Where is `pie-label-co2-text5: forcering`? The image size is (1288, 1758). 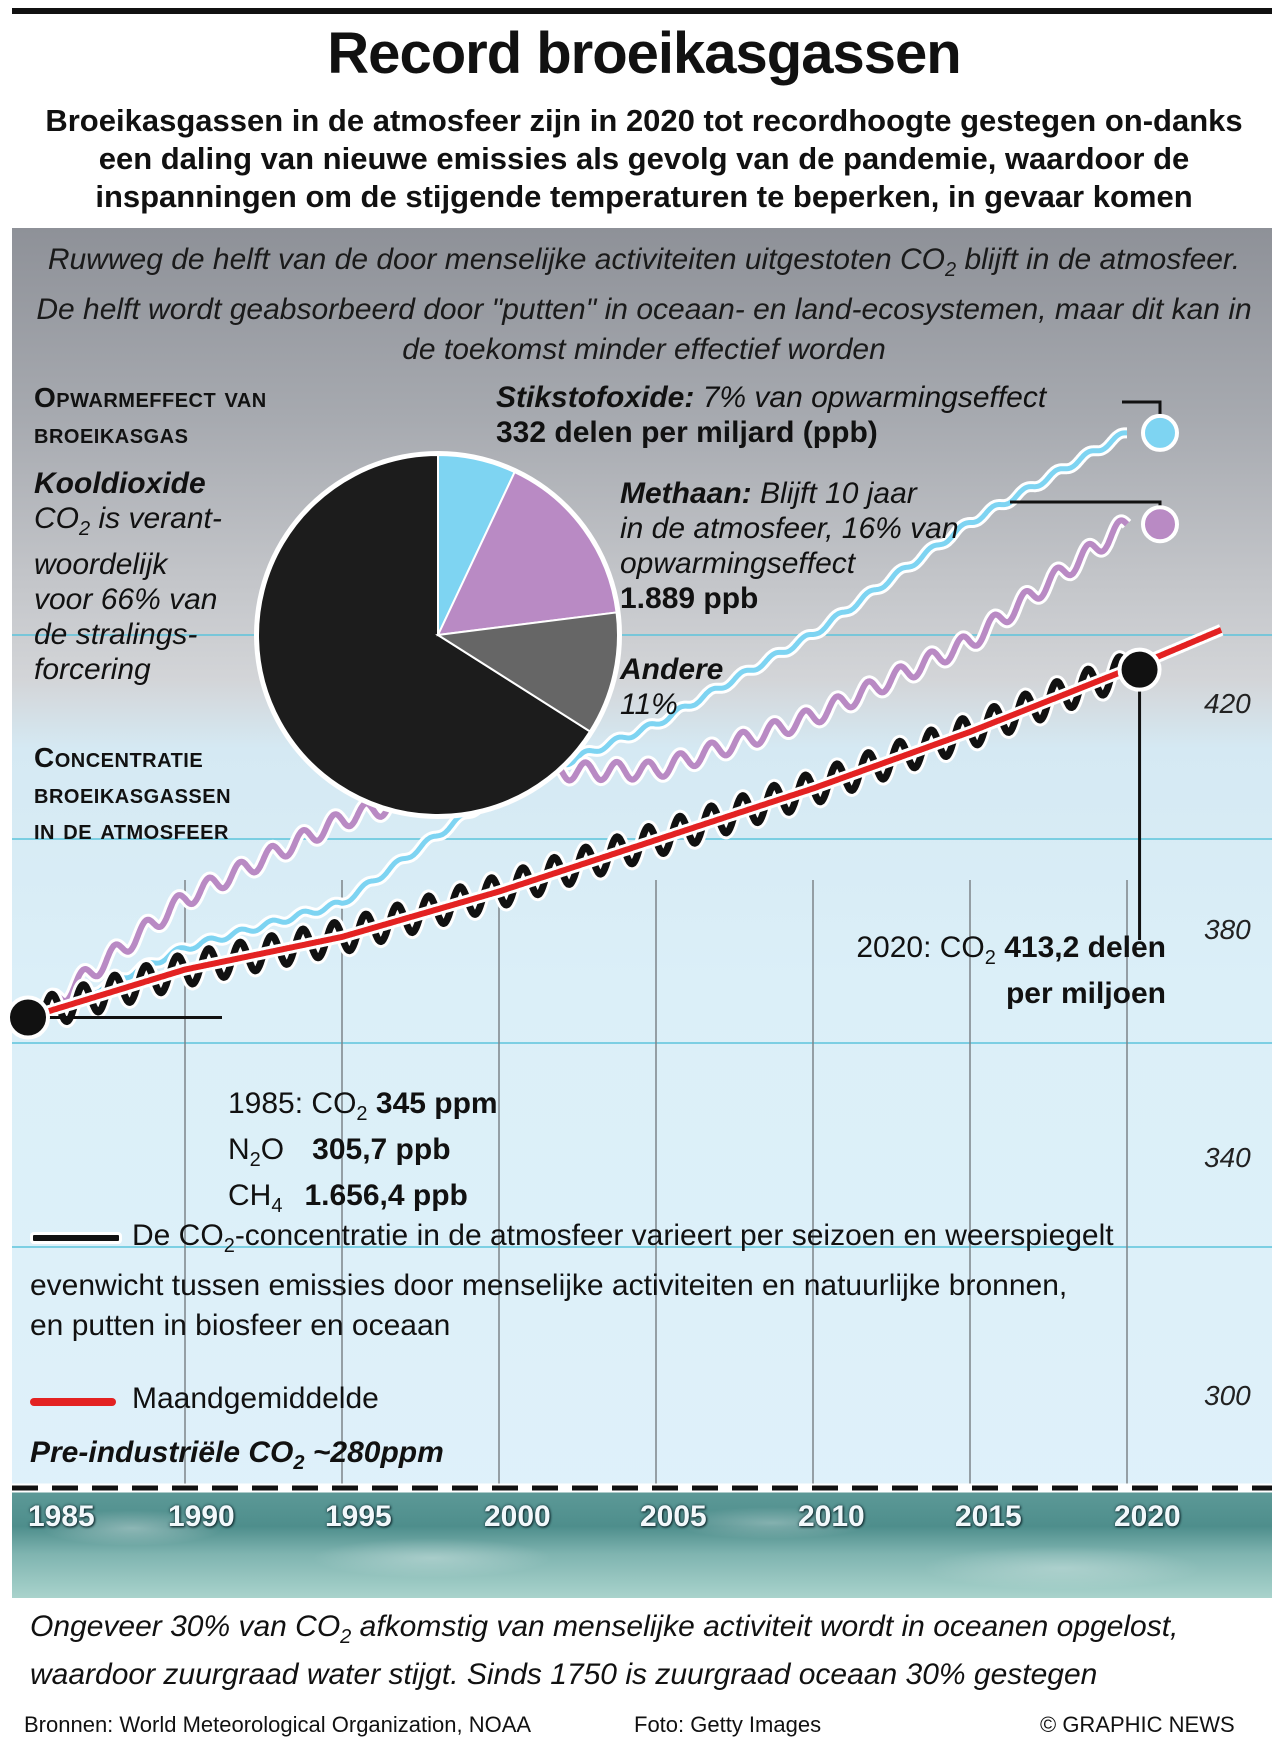
pie-label-co2-text5: forcering is located at coordinates (92, 669).